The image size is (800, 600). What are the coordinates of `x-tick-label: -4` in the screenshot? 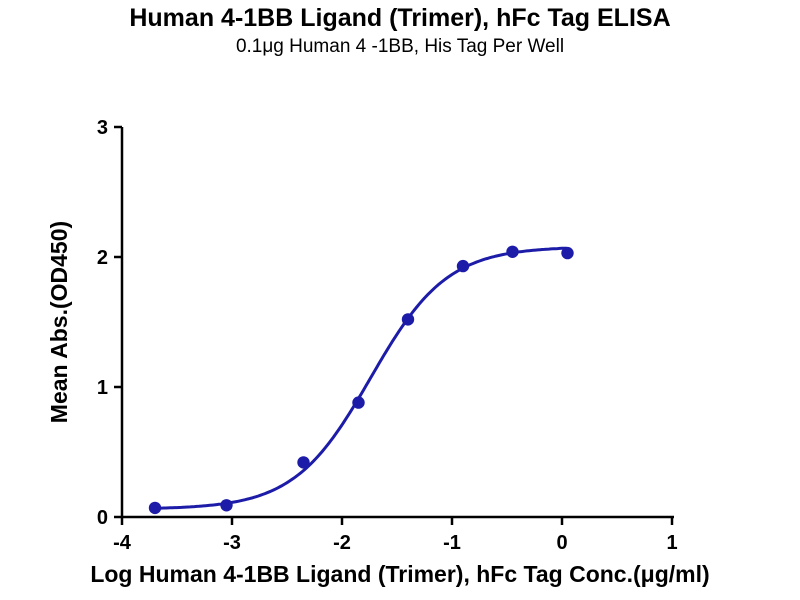 It's located at (122, 543).